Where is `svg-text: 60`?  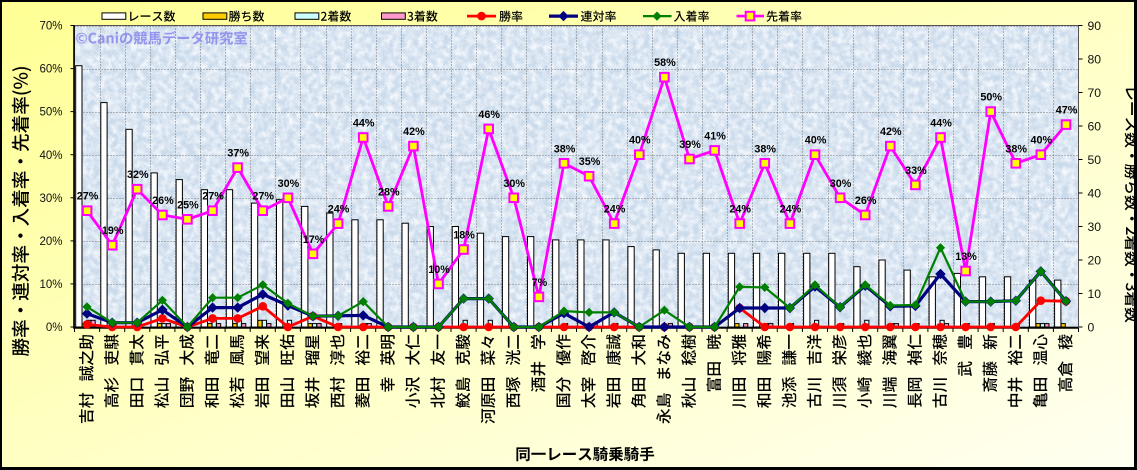 svg-text: 60 is located at coordinates (1095, 126).